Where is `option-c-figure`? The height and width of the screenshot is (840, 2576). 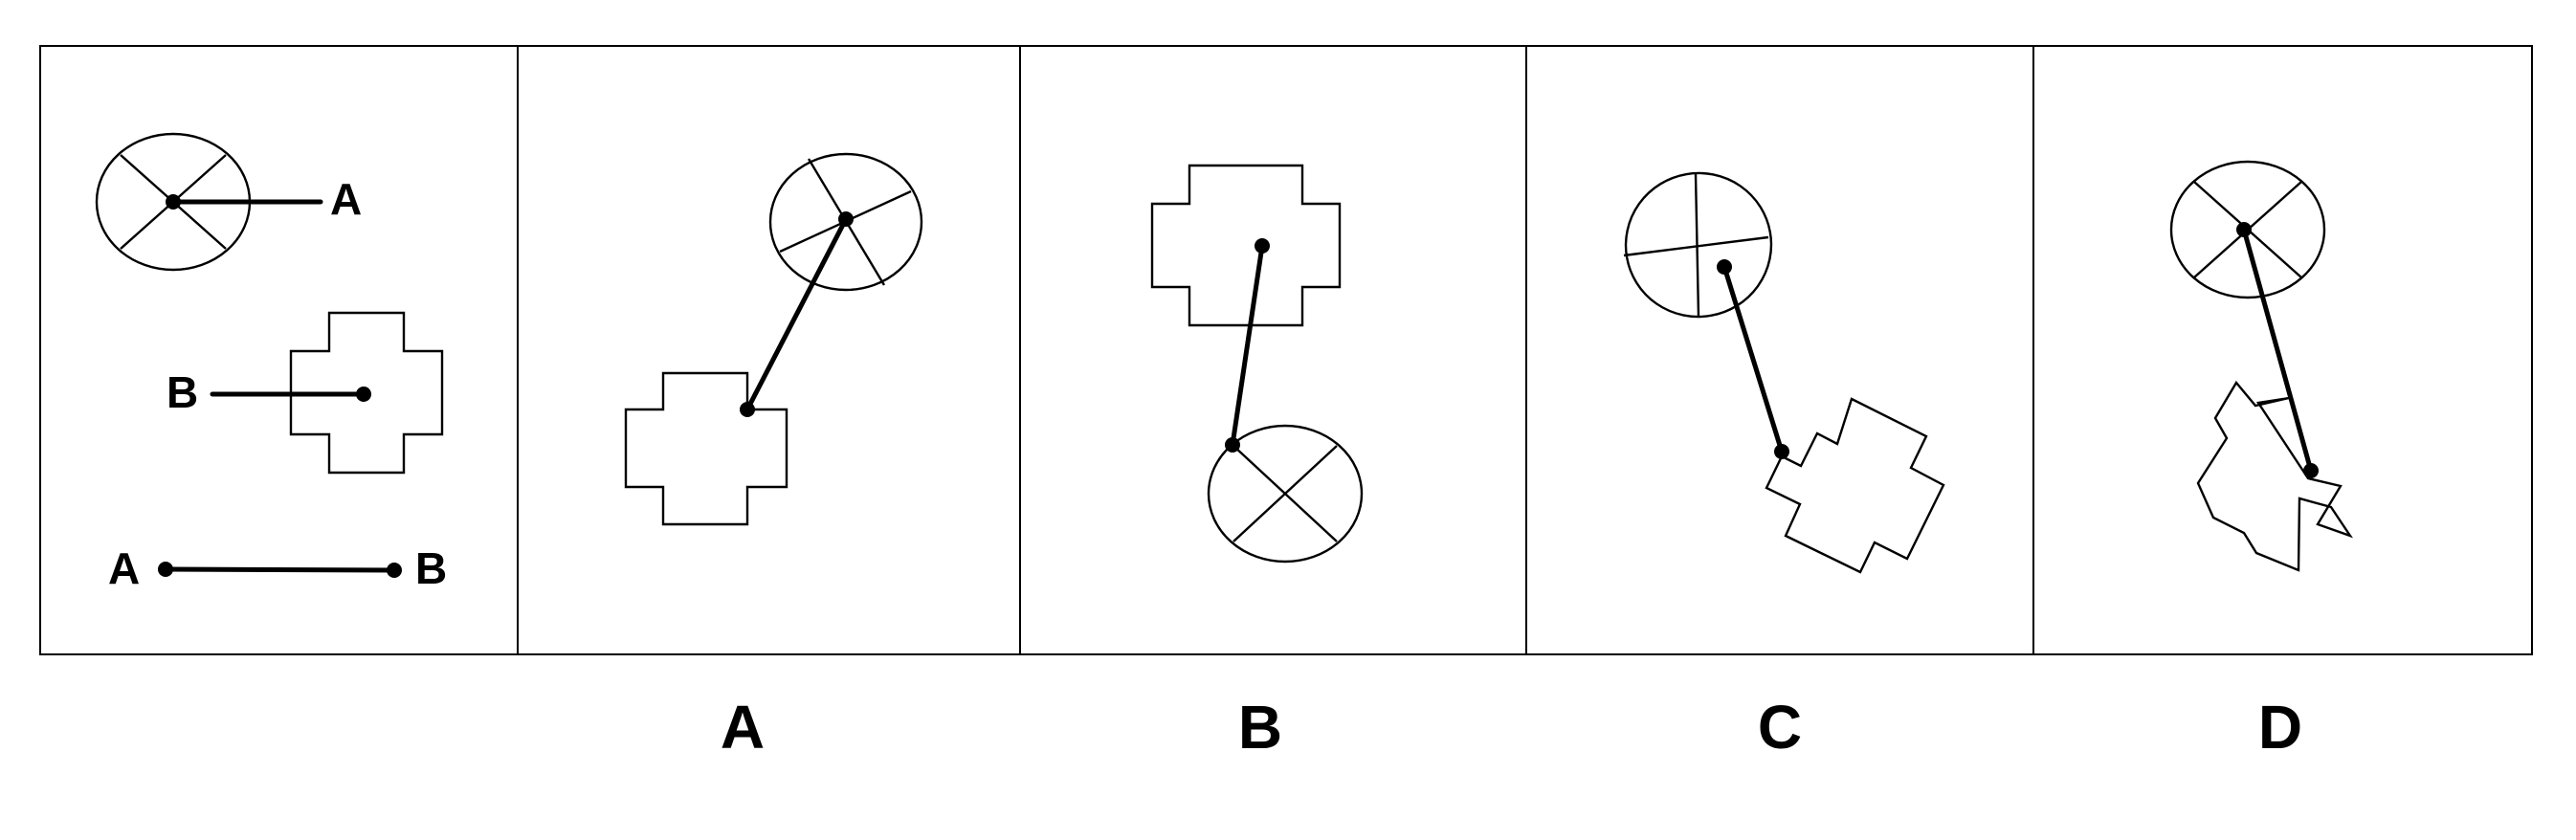 option-c-figure is located at coordinates (1779, 368).